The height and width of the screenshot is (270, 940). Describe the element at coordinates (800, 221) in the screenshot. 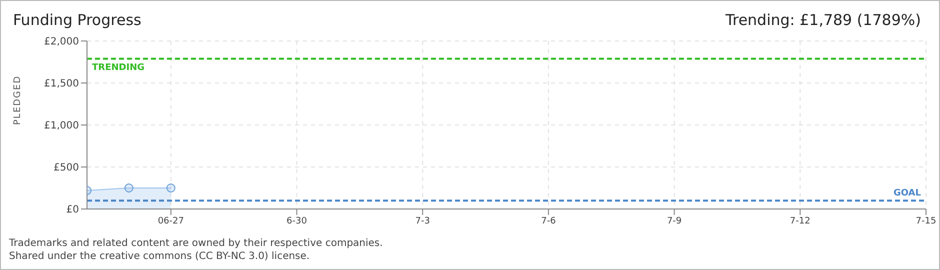

I see `x-tick-label: 7-12` at that location.